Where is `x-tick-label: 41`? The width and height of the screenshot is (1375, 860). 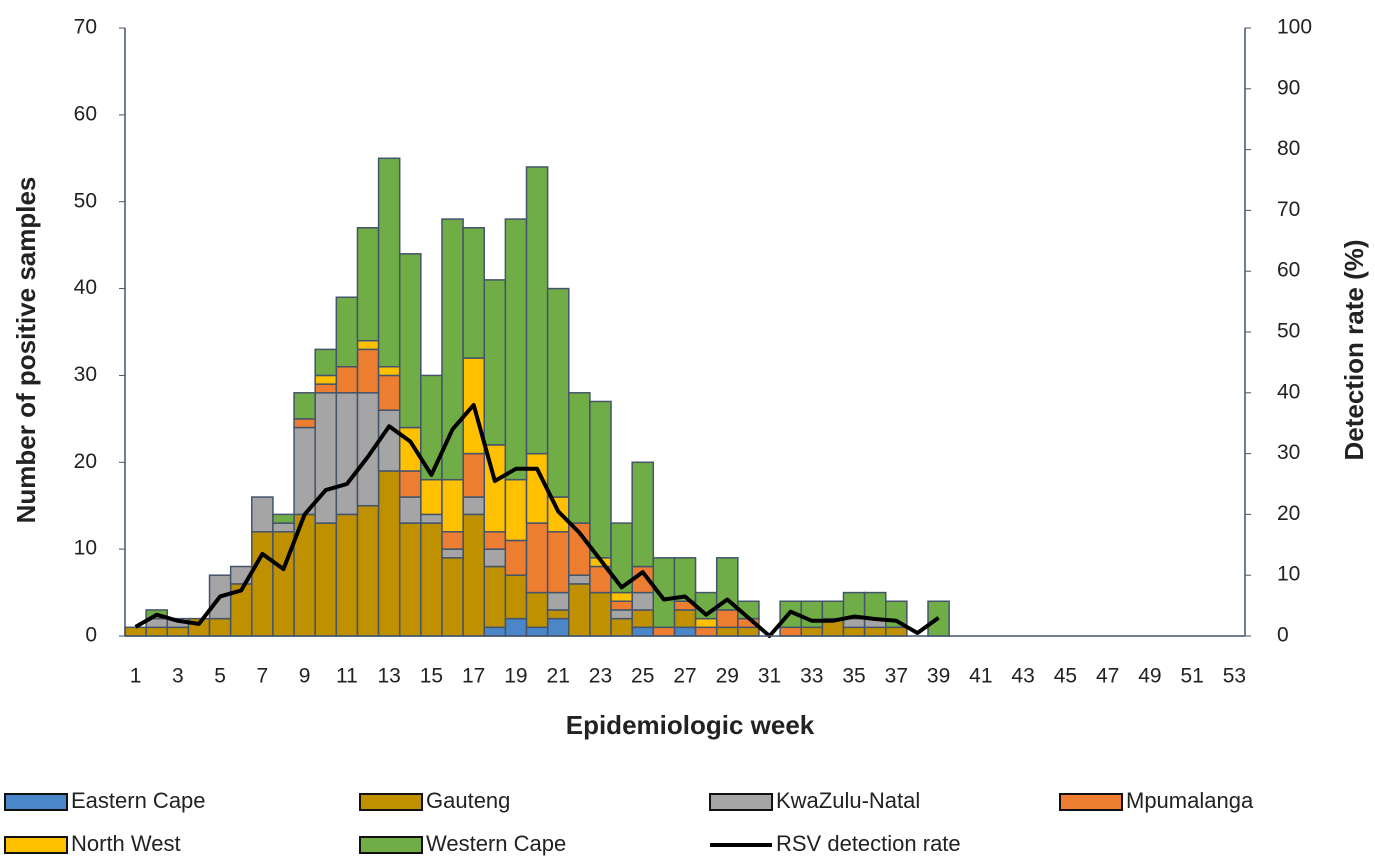
x-tick-label: 41 is located at coordinates (980, 676).